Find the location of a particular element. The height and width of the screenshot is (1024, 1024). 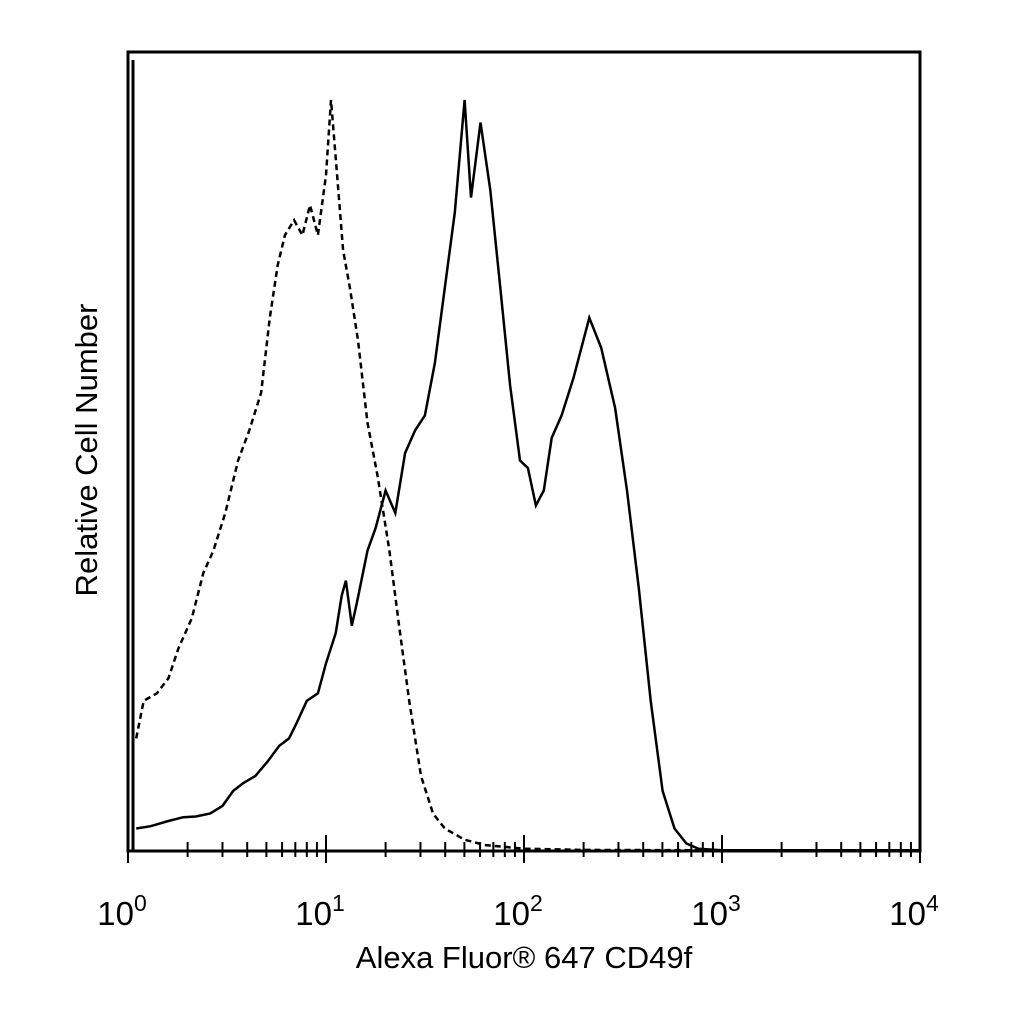

x-tick-label: 10⁰ is located at coordinates (122, 911).